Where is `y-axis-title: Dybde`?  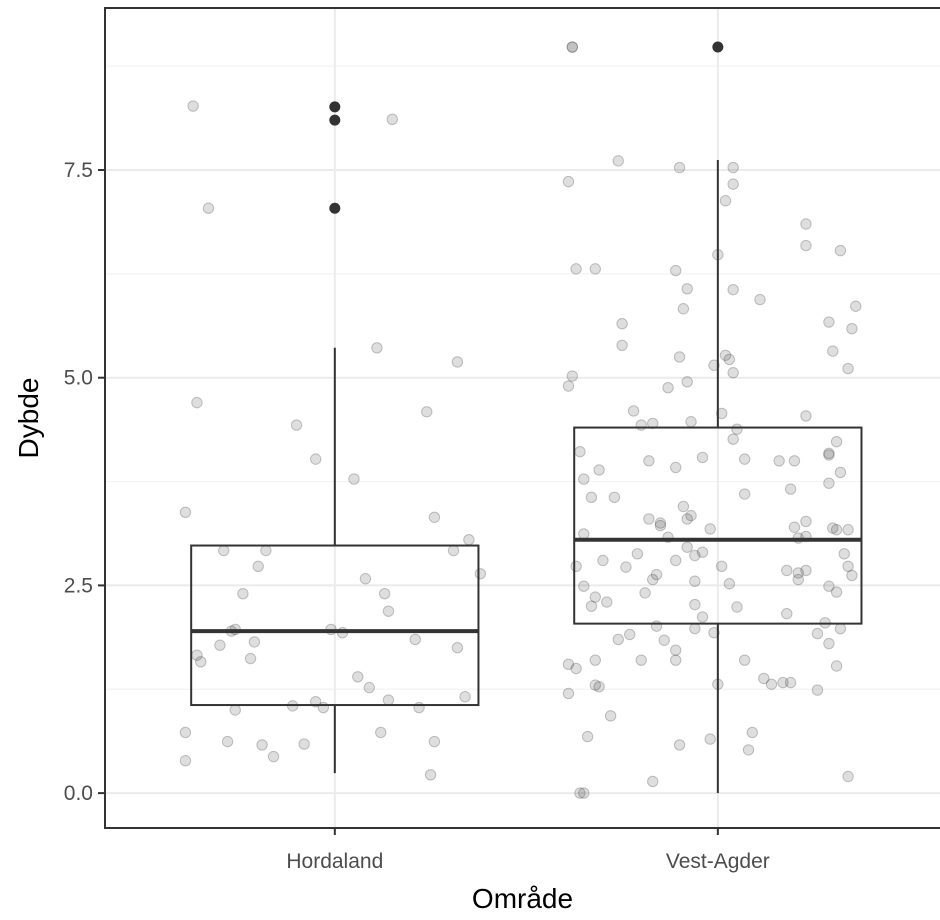 y-axis-title: Dybde is located at coordinates (28, 418).